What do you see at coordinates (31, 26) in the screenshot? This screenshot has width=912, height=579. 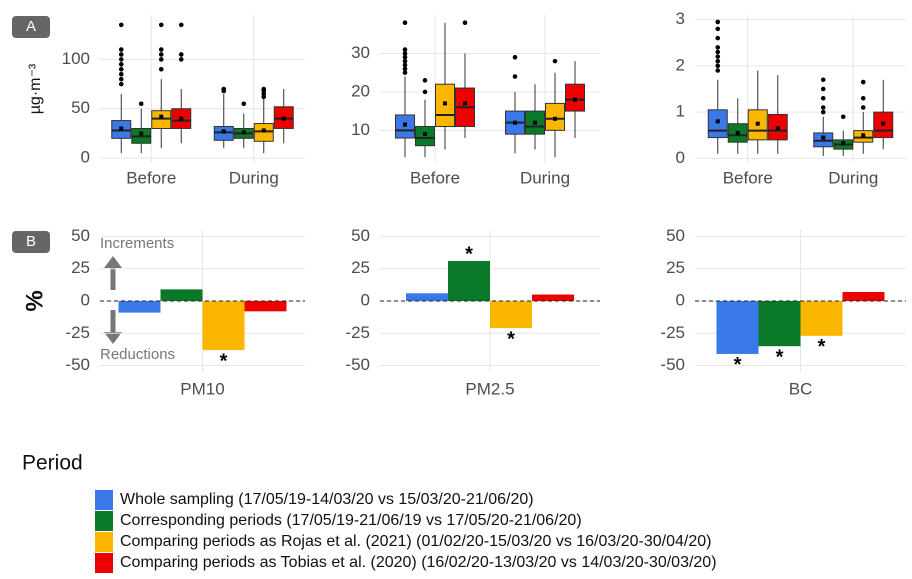 I see `panel-label: A` at bounding box center [31, 26].